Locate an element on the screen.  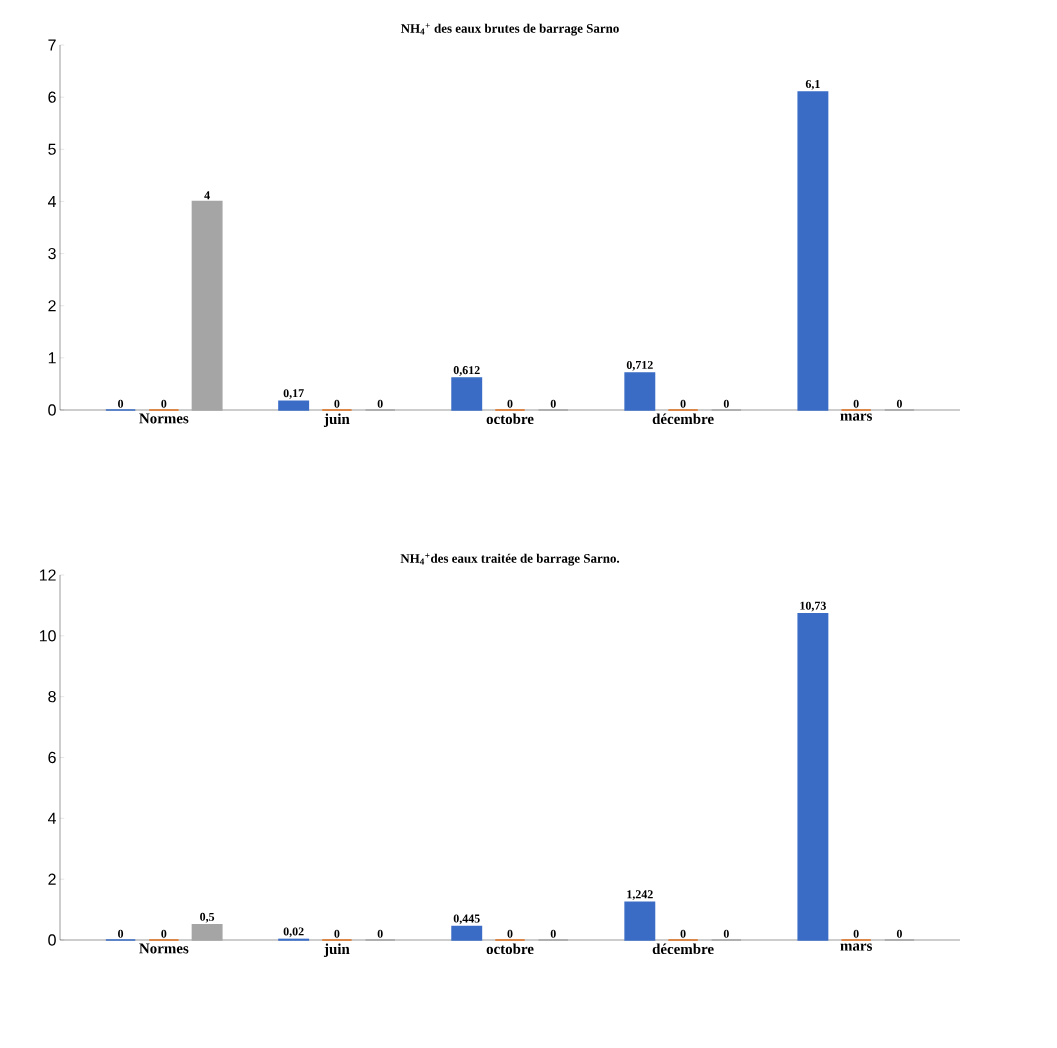
data-label: 0,712 is located at coordinates (639, 365).